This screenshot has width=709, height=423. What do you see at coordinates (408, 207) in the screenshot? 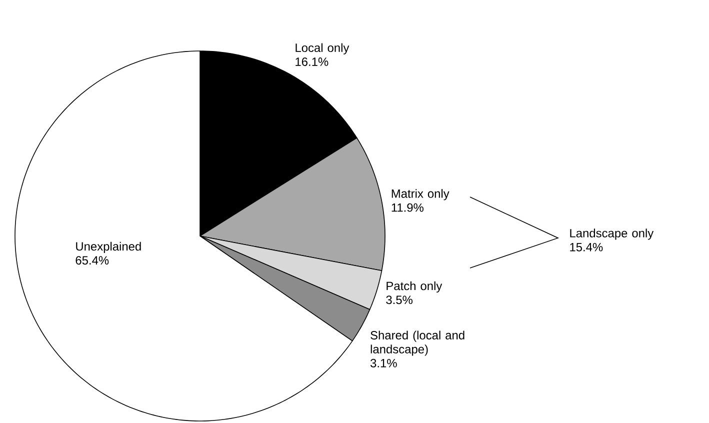
I see `data-label: 11.9%` at bounding box center [408, 207].